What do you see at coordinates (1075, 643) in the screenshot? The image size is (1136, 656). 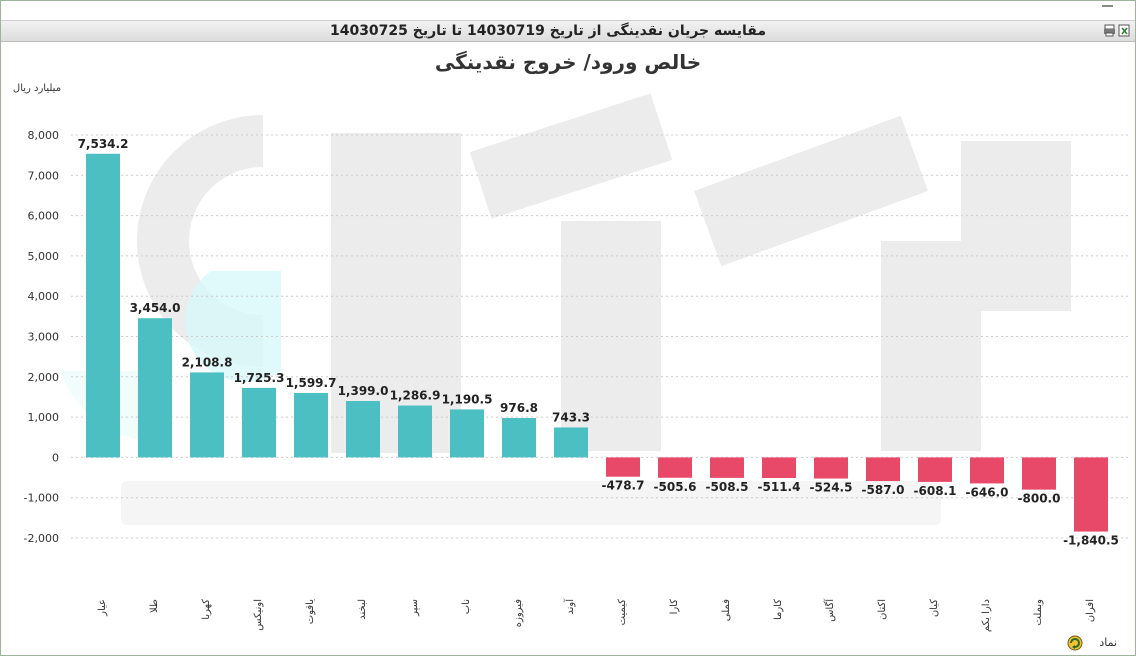 I see `refresh-icon` at bounding box center [1075, 643].